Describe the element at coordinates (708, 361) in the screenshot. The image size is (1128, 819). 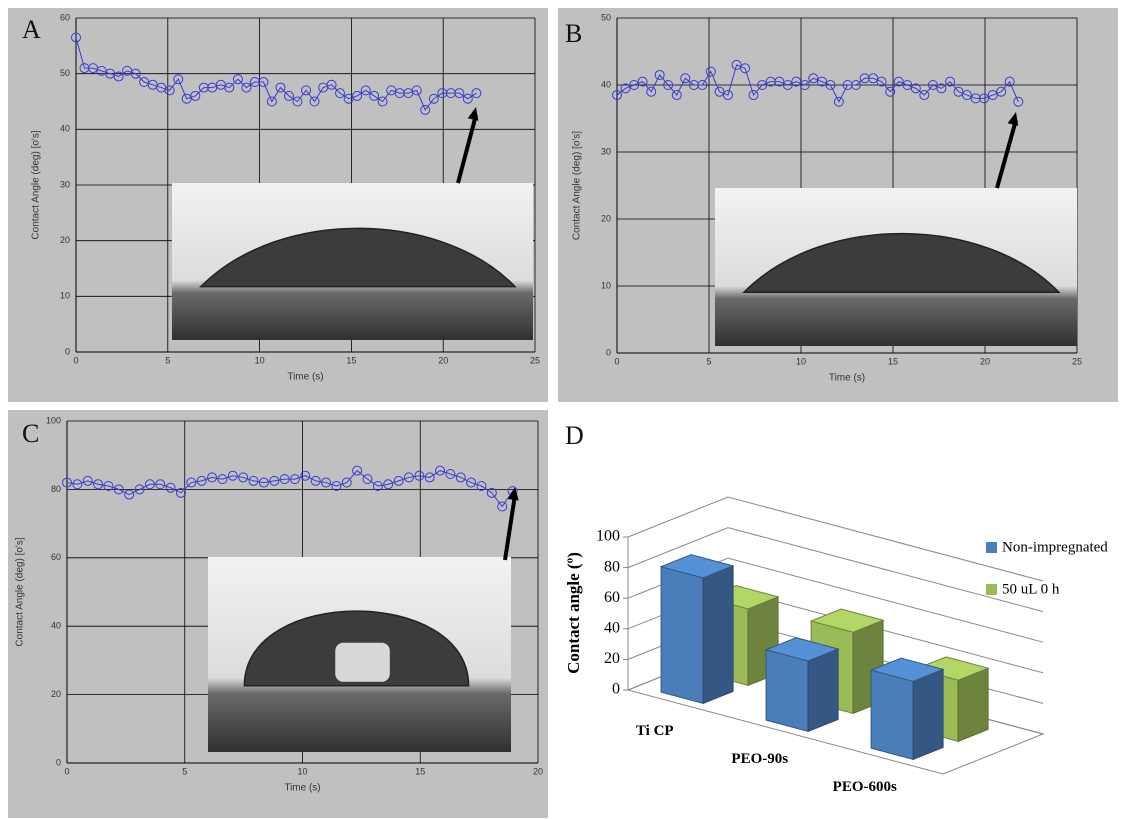
I see `x-tick-label: 5` at that location.